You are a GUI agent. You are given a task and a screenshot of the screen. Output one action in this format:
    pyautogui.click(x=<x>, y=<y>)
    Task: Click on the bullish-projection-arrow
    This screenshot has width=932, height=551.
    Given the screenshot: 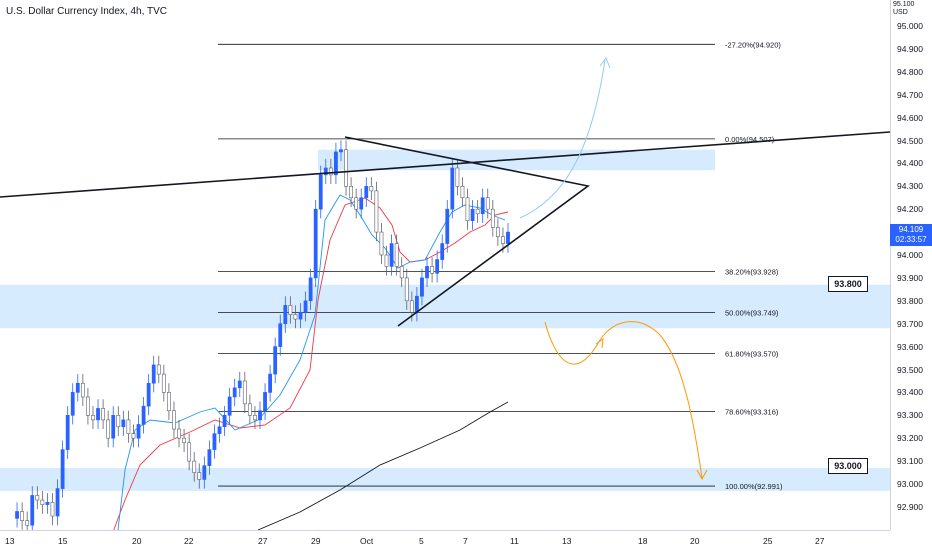 What is the action you would take?
    pyautogui.click(x=562, y=139)
    